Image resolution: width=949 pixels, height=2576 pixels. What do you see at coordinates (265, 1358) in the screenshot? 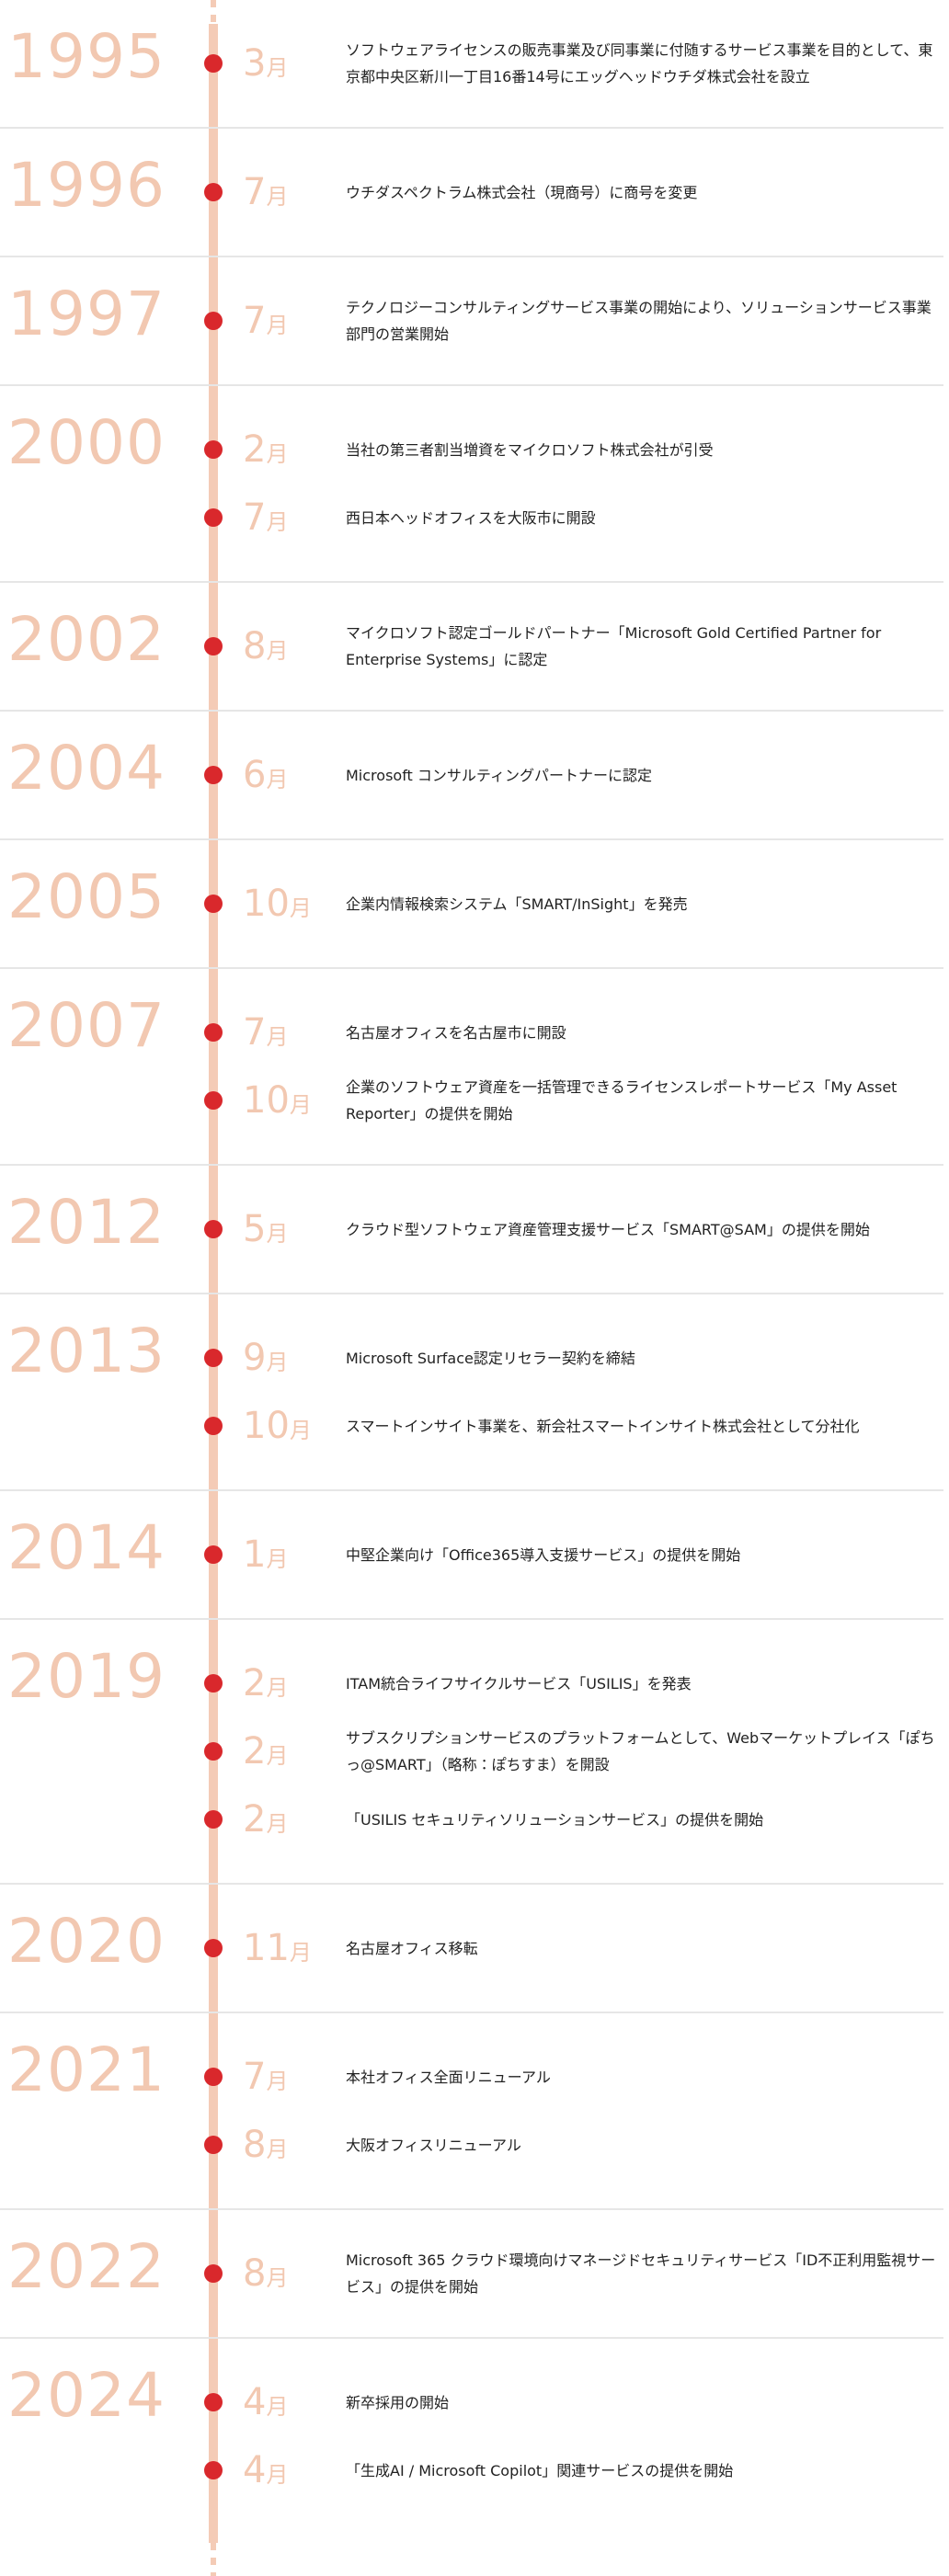
I see `event-month: 9月` at bounding box center [265, 1358].